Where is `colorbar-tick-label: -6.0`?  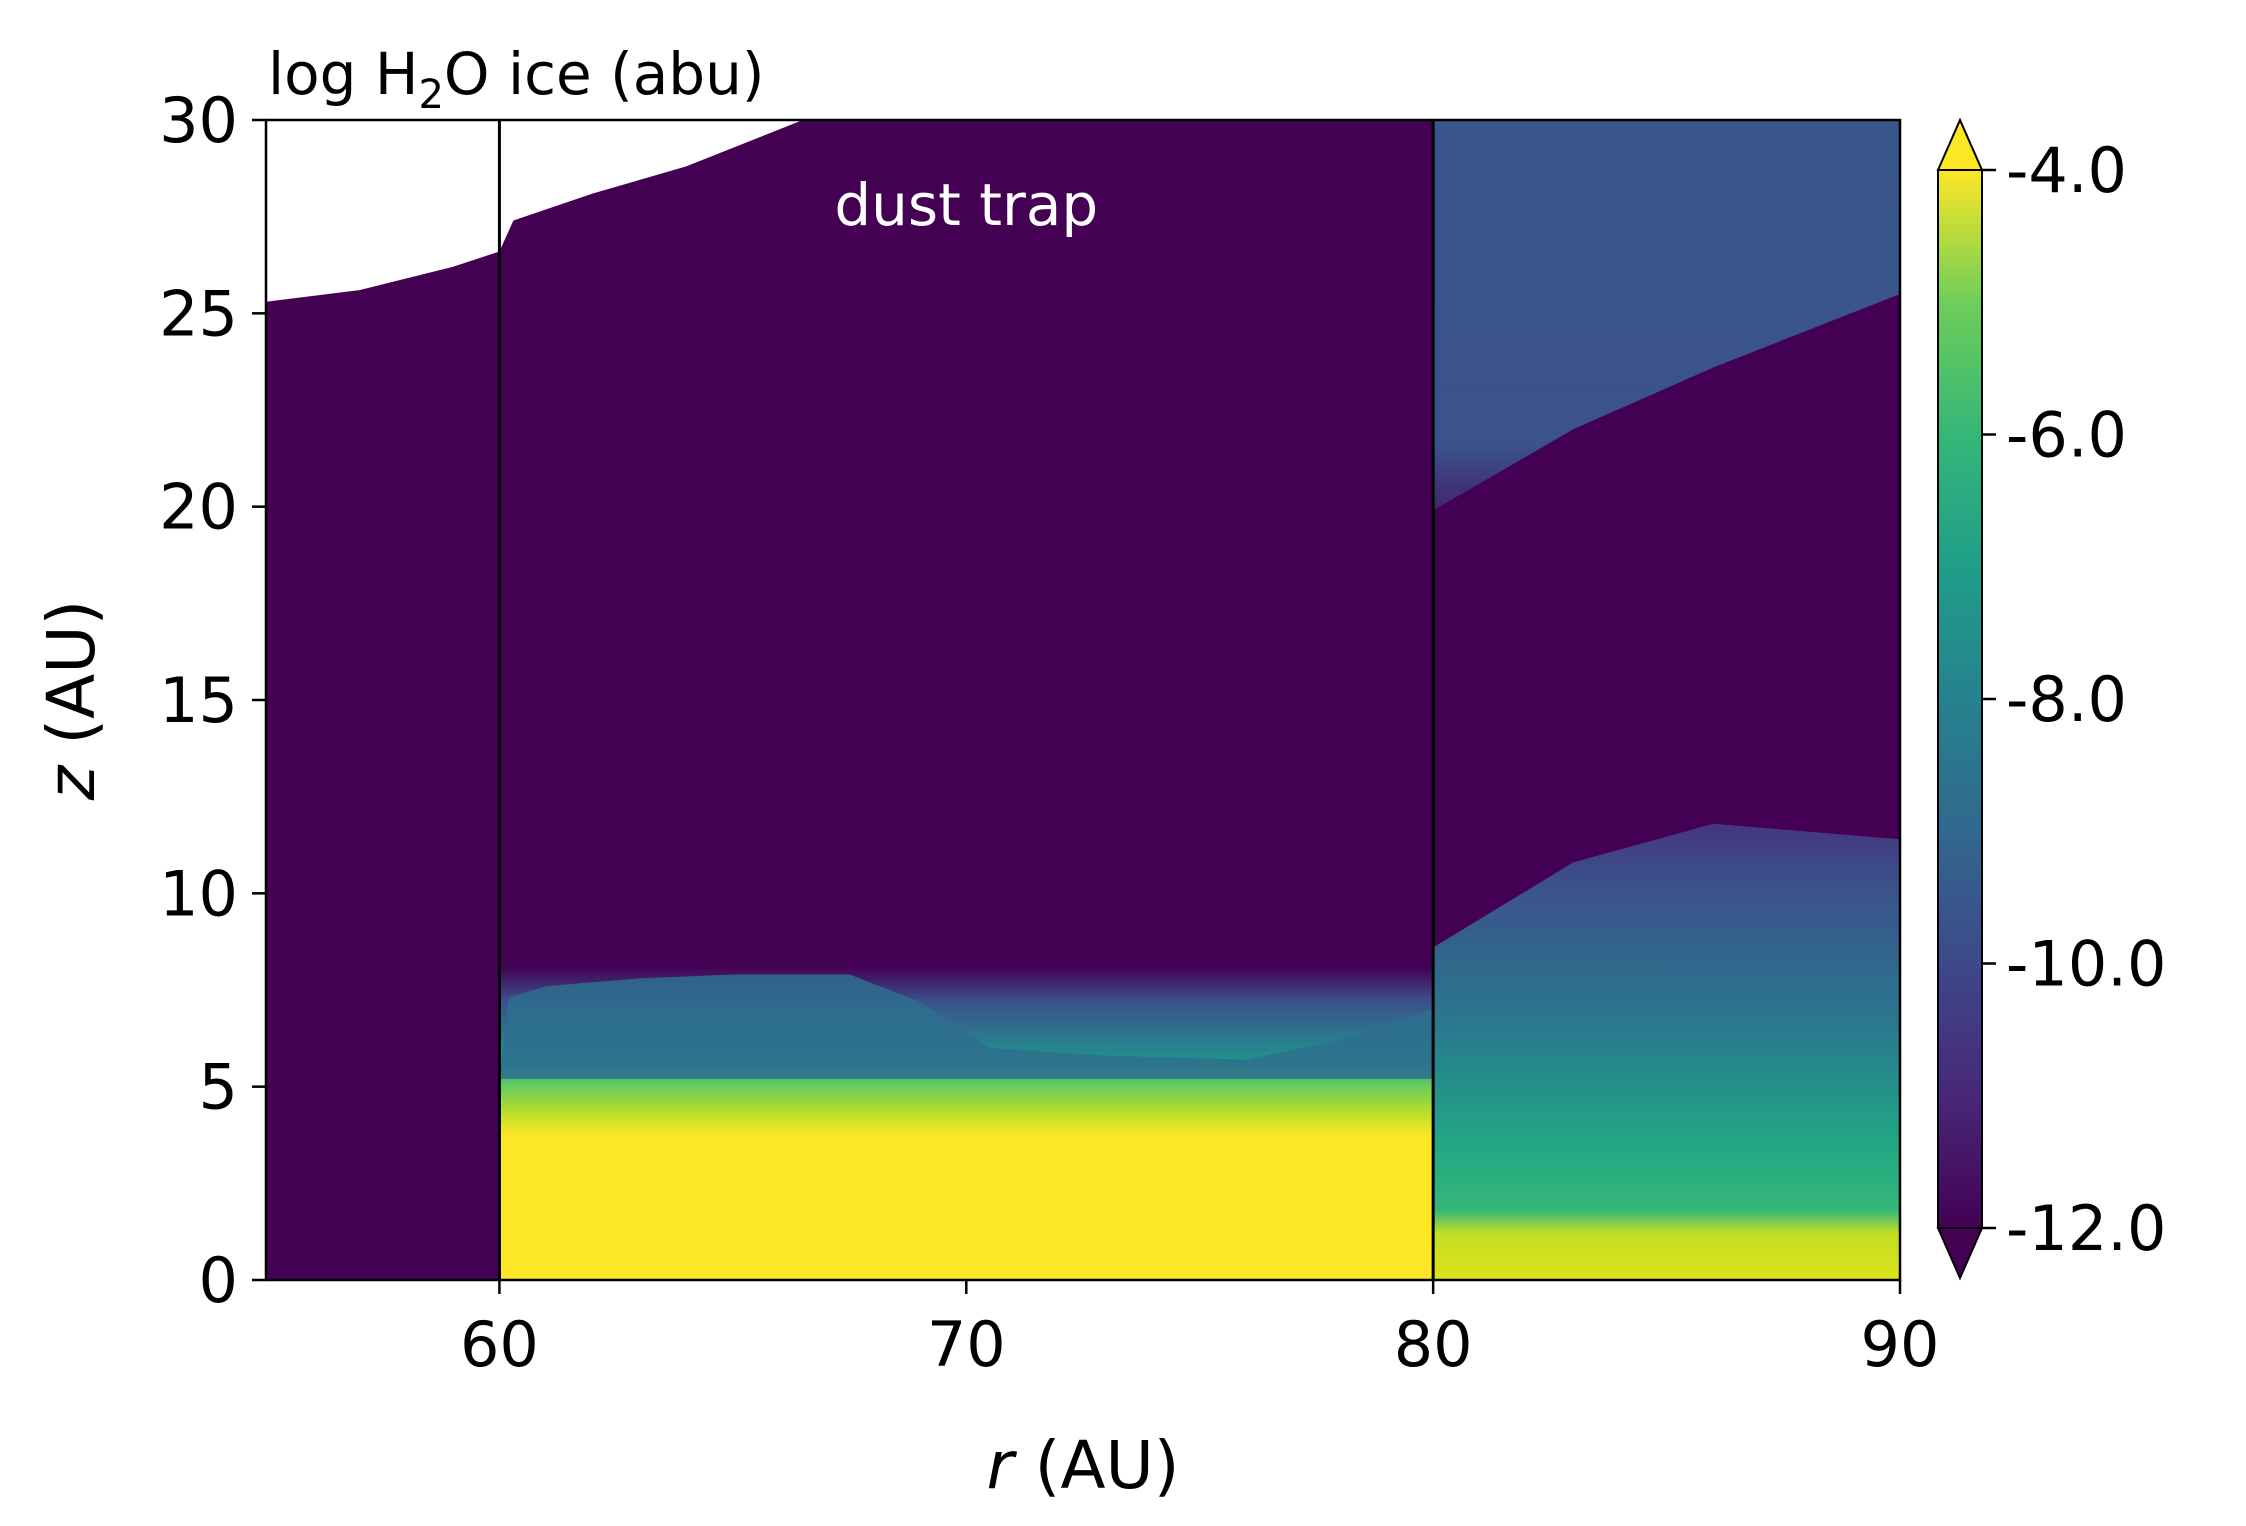 colorbar-tick-label: -6.0 is located at coordinates (2066, 435).